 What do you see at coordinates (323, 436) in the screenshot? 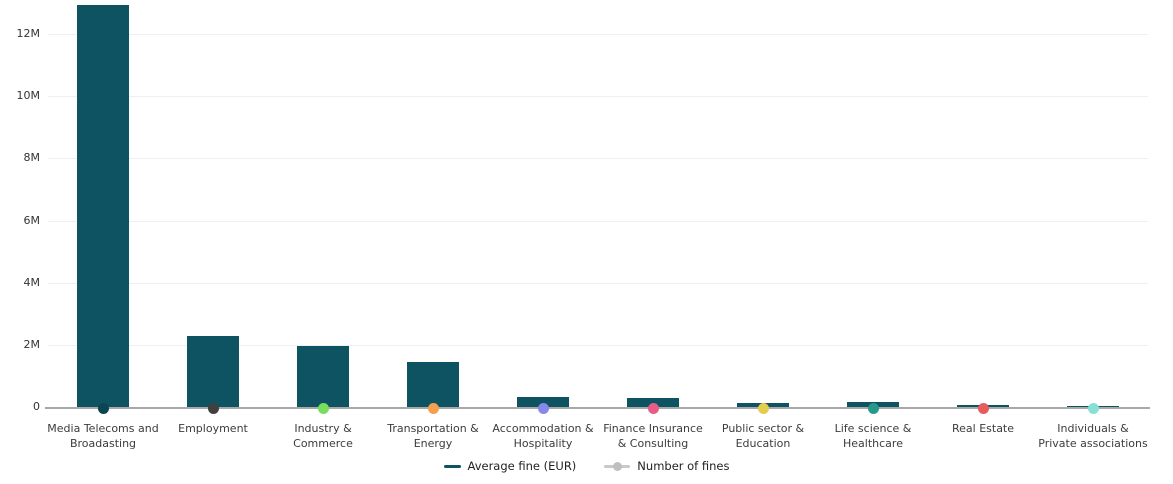
I see `x-category-label-2: Industry & Commerce` at bounding box center [323, 436].